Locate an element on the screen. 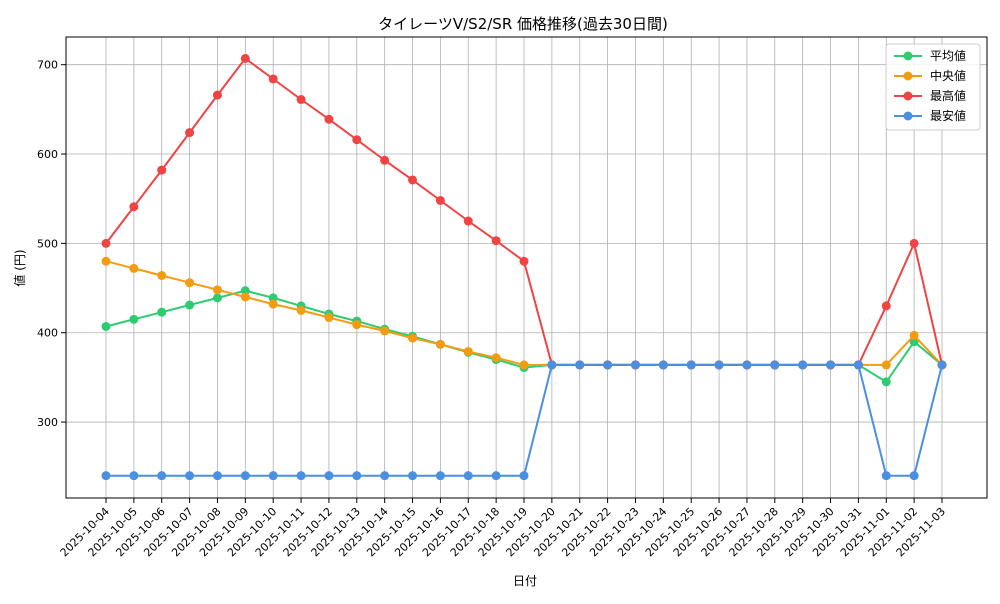  y-tick-label: 700 is located at coordinates (47, 65).